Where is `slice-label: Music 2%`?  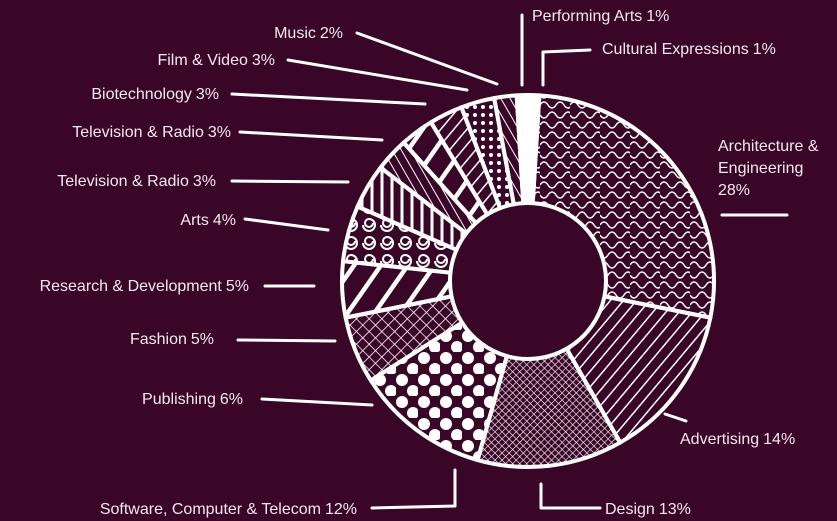
slice-label: Music 2% is located at coordinates (308, 34).